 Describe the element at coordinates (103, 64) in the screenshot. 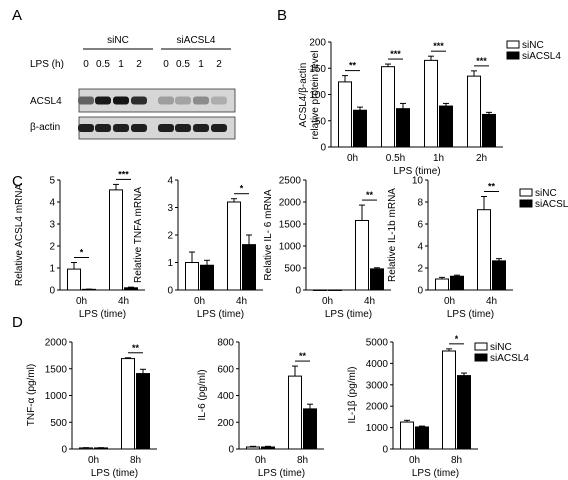

I see `blot-timepoint-label: 0.5` at that location.